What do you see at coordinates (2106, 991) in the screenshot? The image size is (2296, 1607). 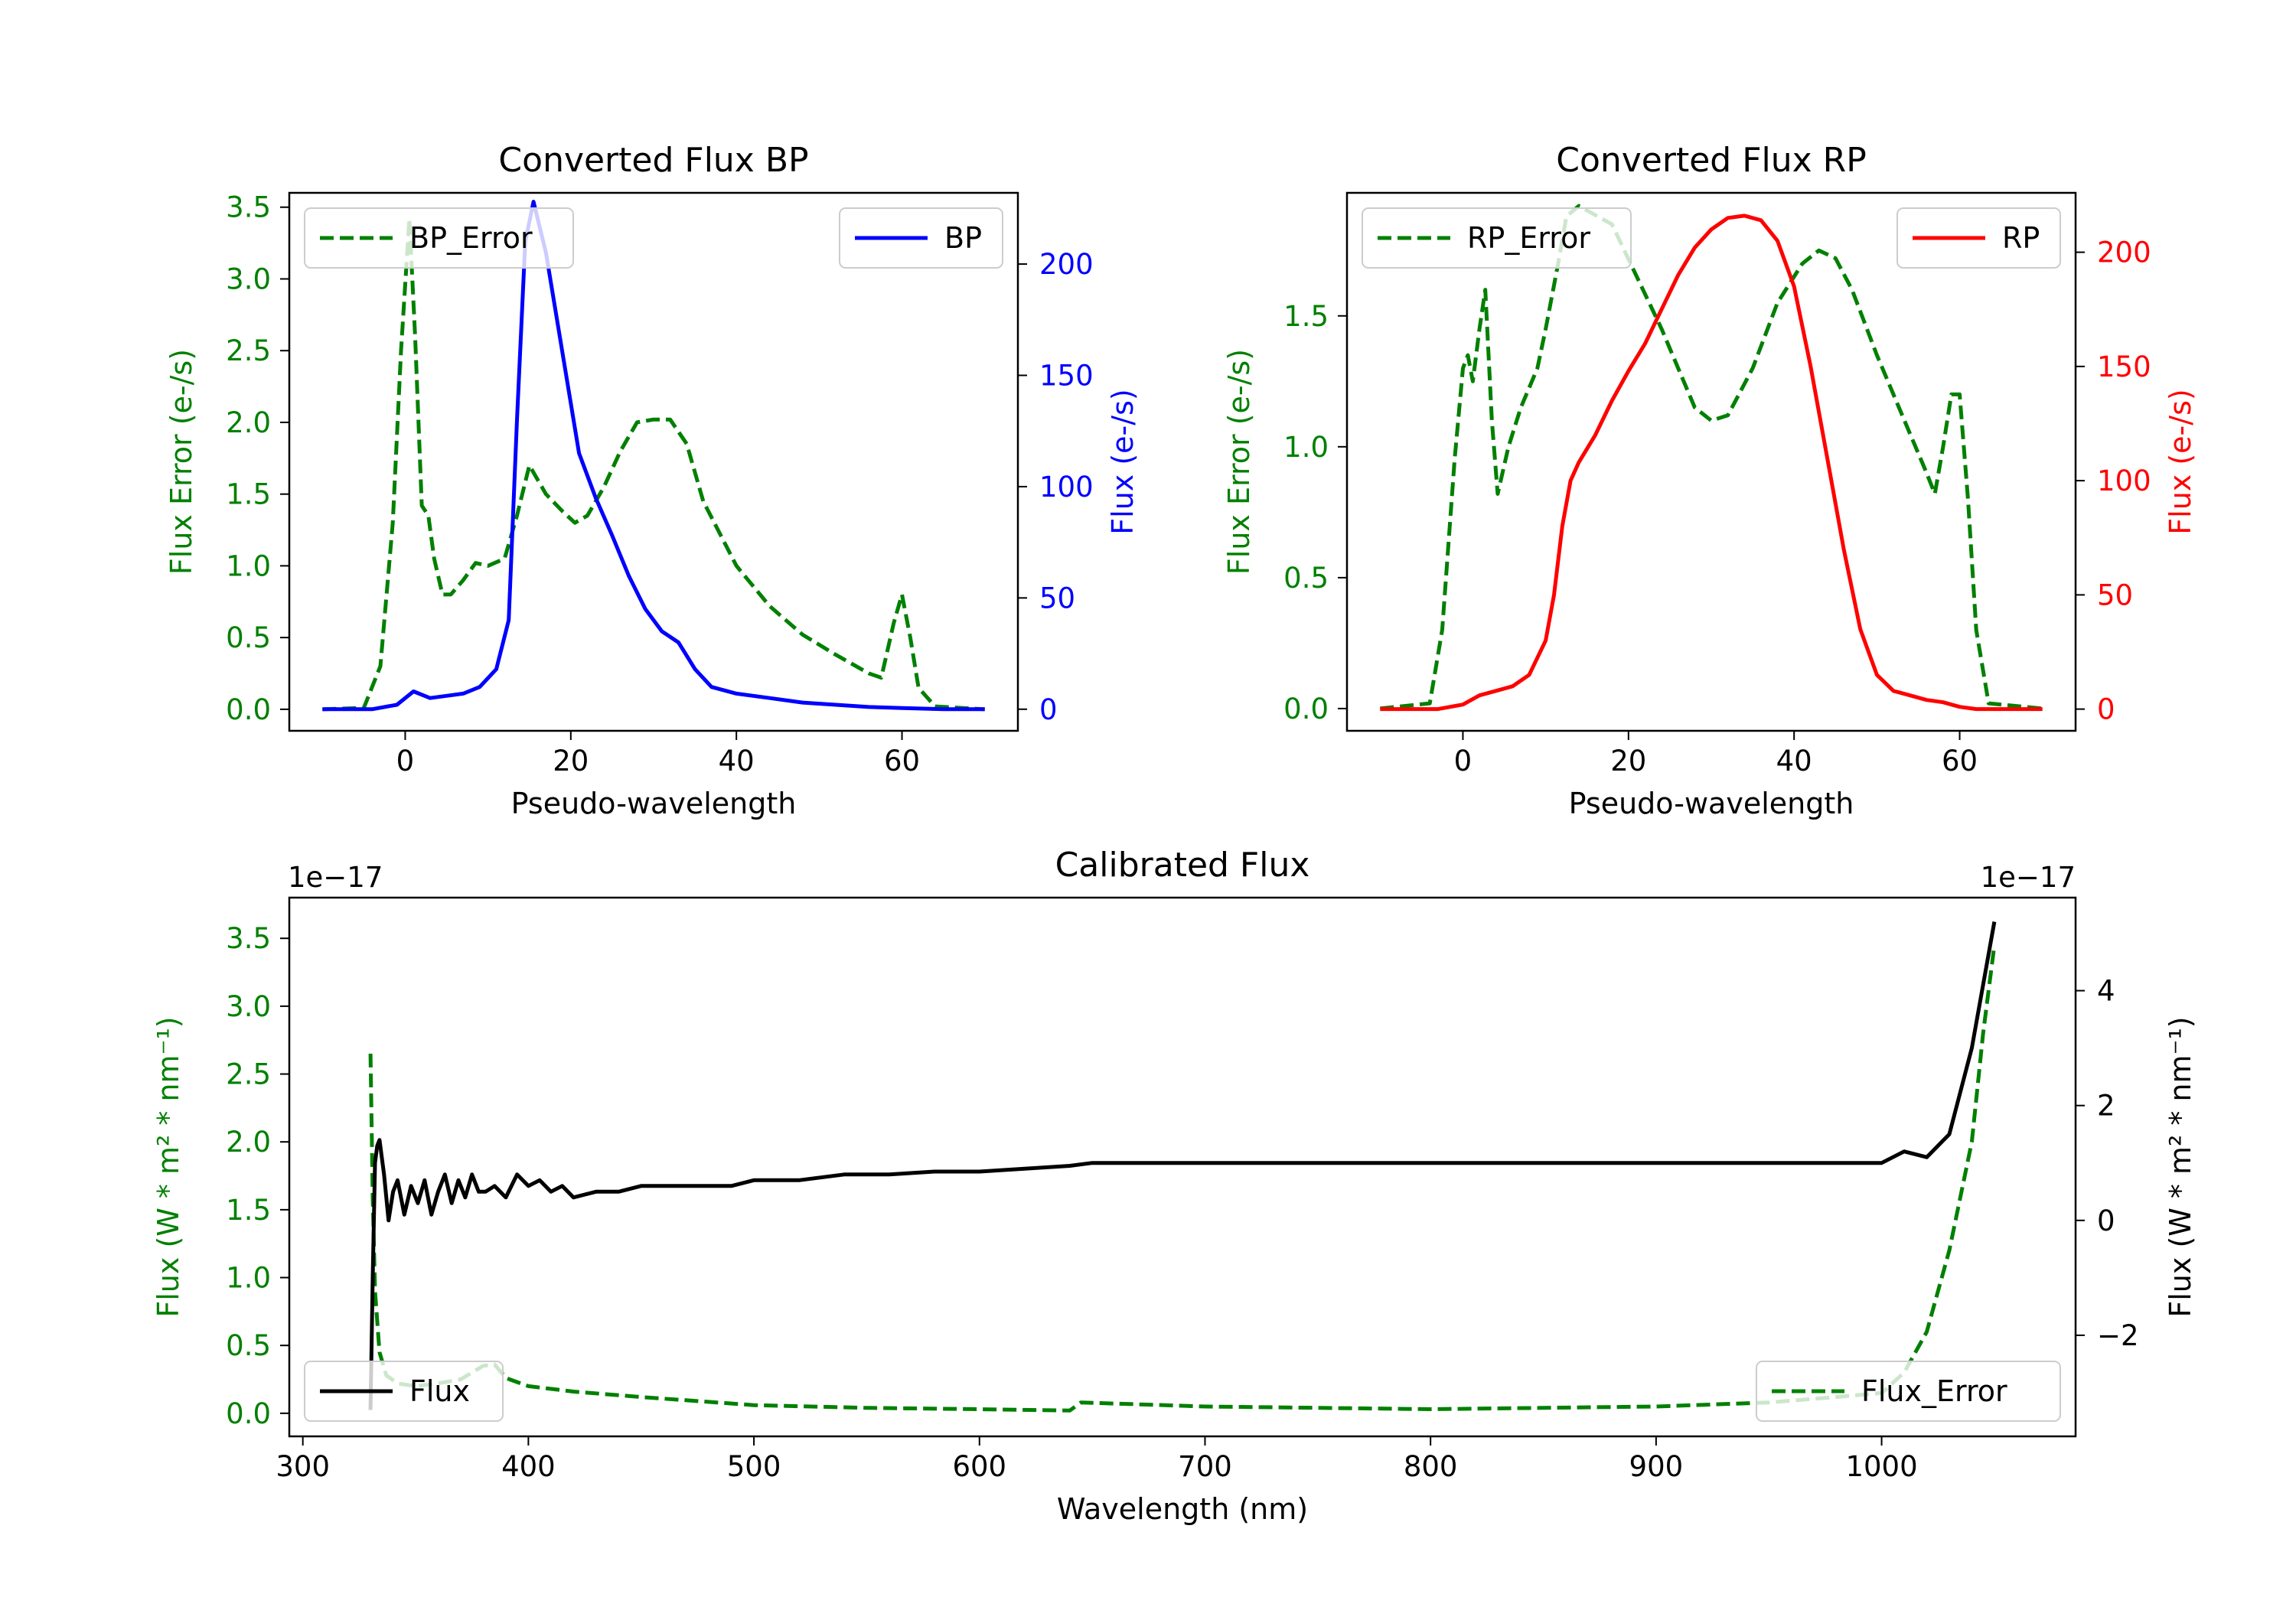 I see `y-tick-label-right: 4` at bounding box center [2106, 991].